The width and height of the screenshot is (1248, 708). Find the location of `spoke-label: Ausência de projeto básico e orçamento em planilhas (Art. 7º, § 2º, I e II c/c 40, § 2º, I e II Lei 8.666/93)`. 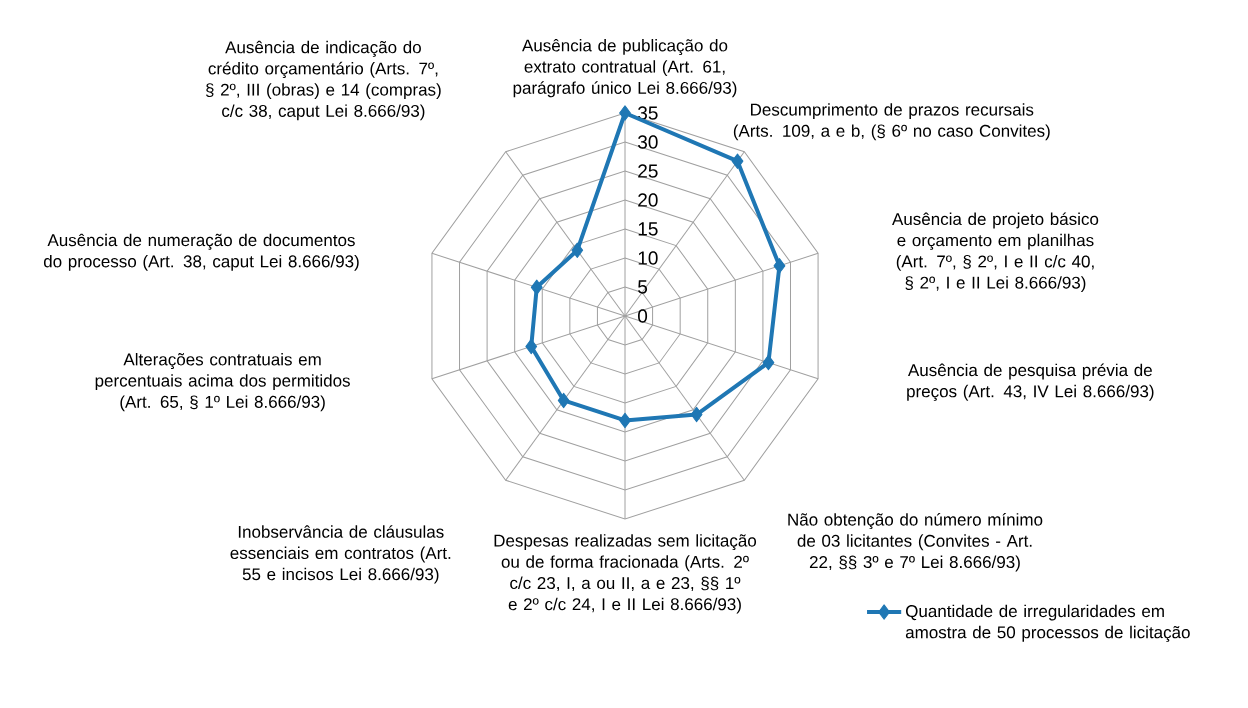

spoke-label: Ausência de projeto básico e orçamento em planilhas (Art. 7º, § 2º, I e II c/c 40, § 2º, I e II Lei 8.666/93) is located at coordinates (995, 252).